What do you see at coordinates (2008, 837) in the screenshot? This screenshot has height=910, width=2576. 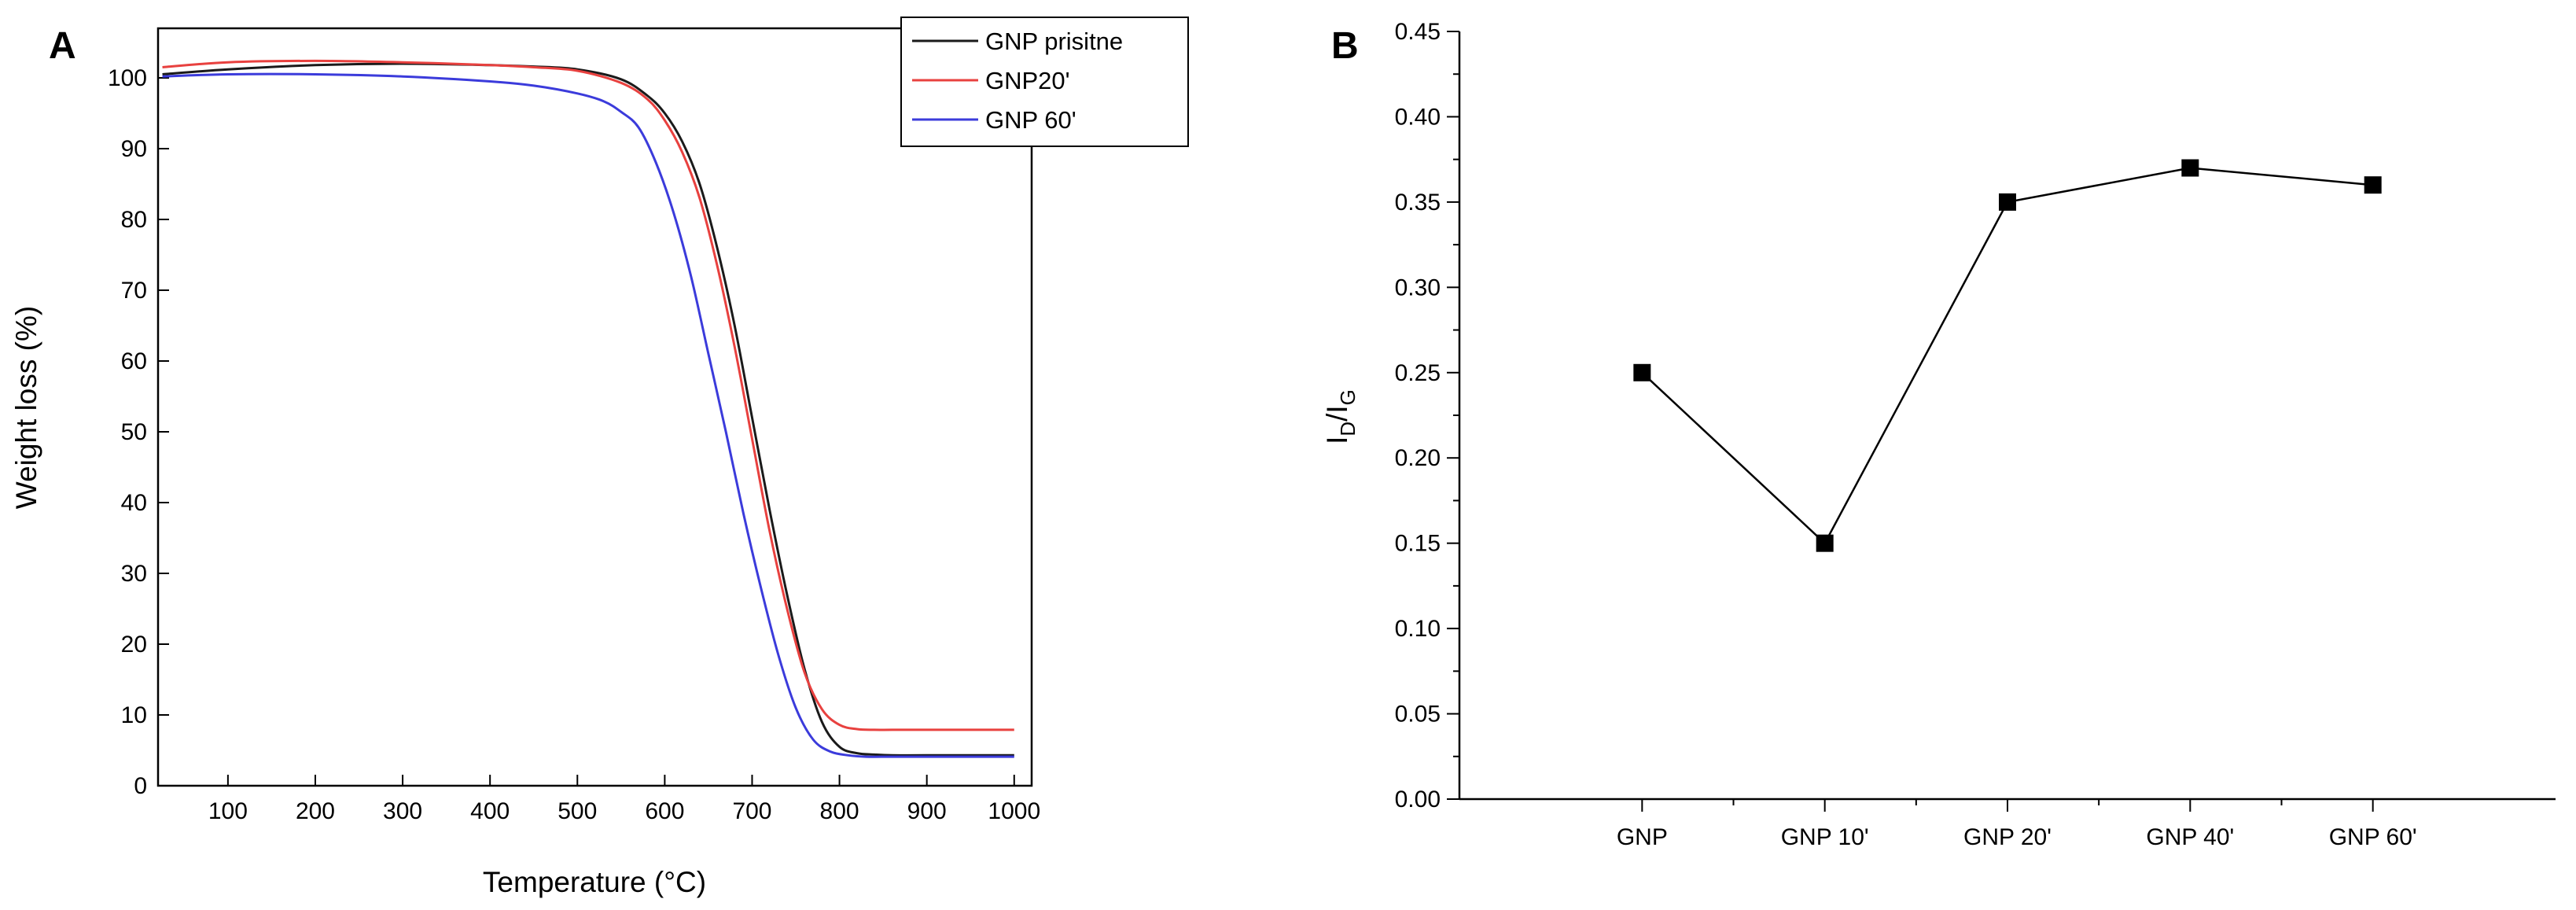 I see `x-tick-label-gnp-20: GNP 20'` at bounding box center [2008, 837].